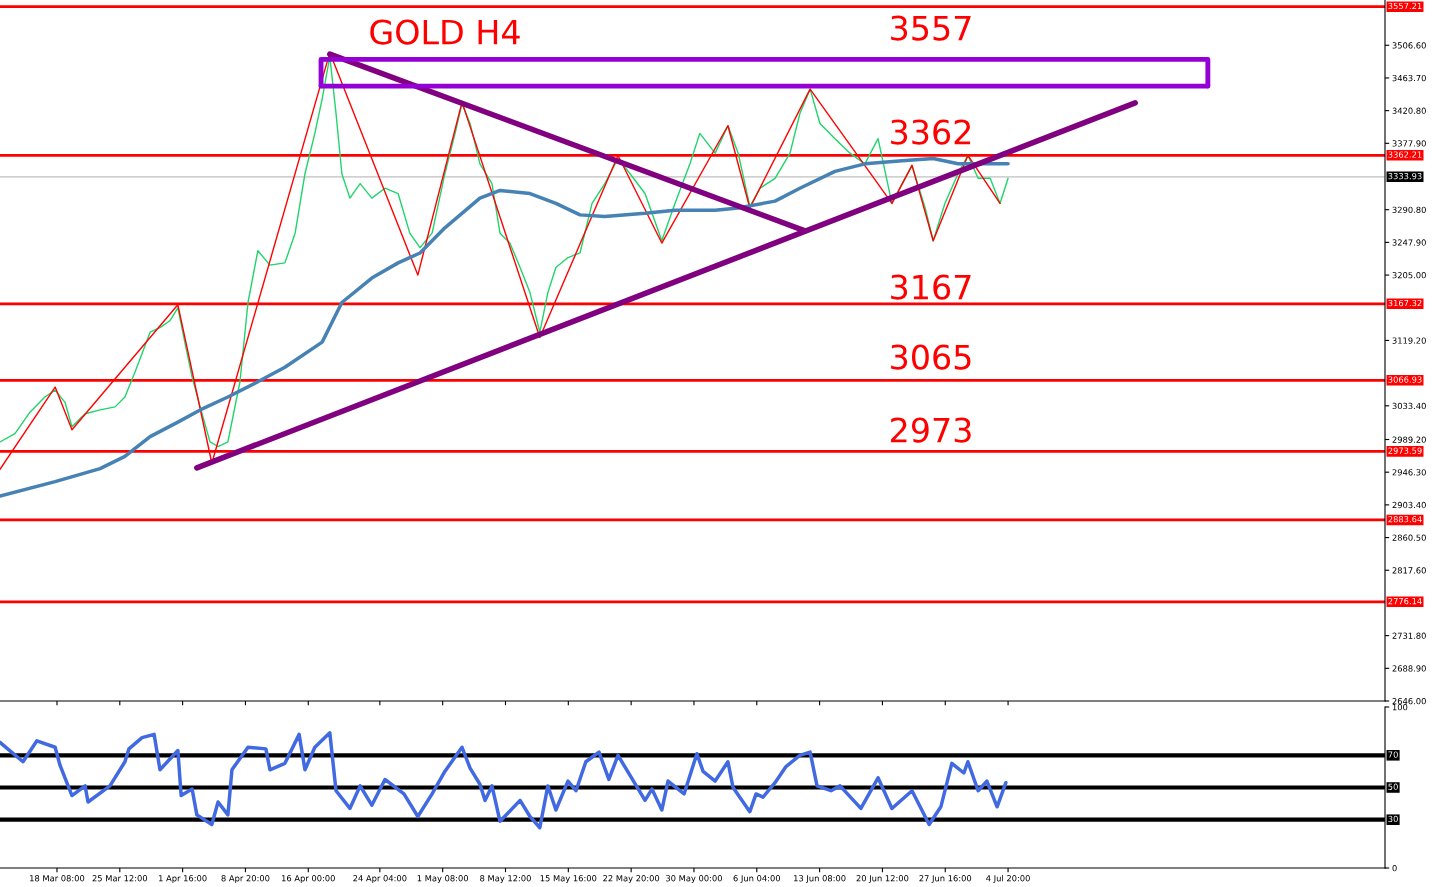 The width and height of the screenshot is (1433, 887). Describe the element at coordinates (1409, 472) in the screenshot. I see `y-tick-label: 2946.30` at that location.